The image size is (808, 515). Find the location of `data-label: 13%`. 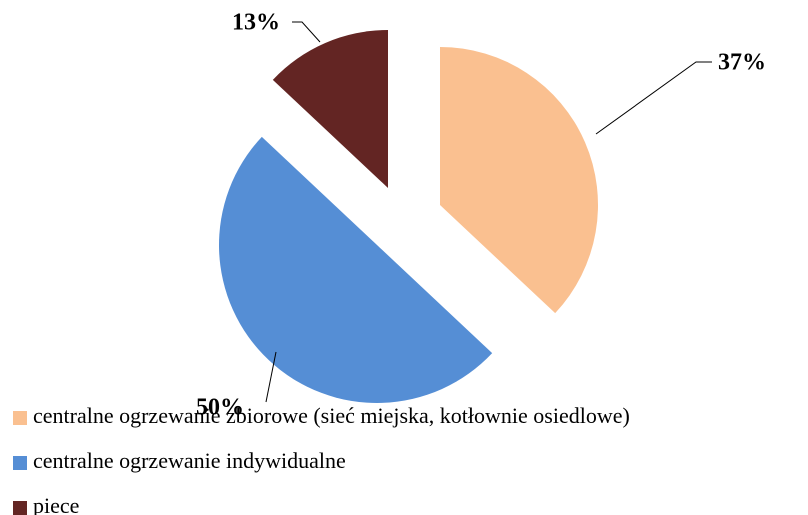

data-label: 13% is located at coordinates (256, 23).